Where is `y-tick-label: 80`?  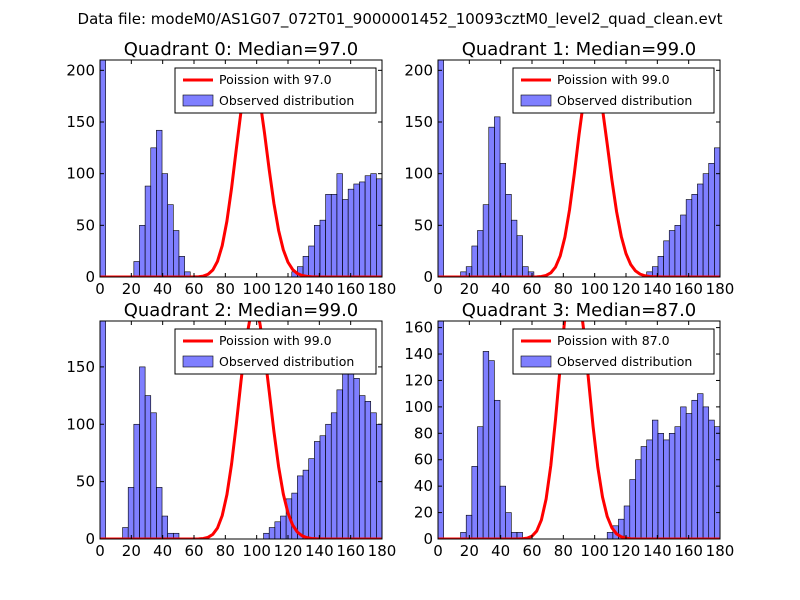
y-tick-label: 80 is located at coordinates (423, 433).